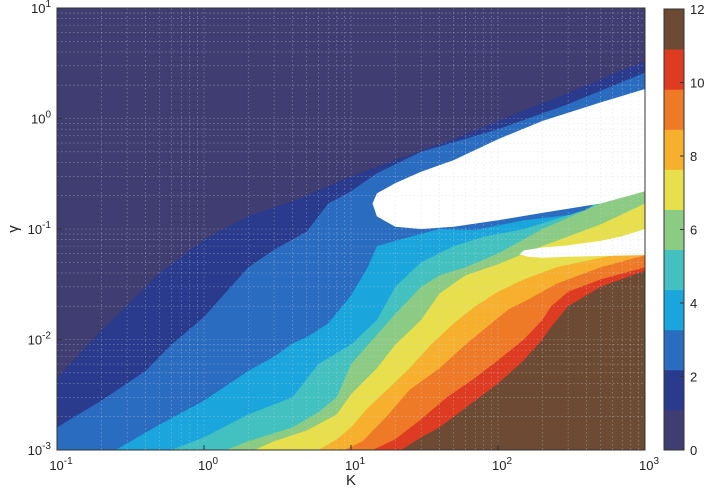 Image resolution: width=723 pixels, height=491 pixels. I want to click on colorbar-tick-label: 4, so click(693, 303).